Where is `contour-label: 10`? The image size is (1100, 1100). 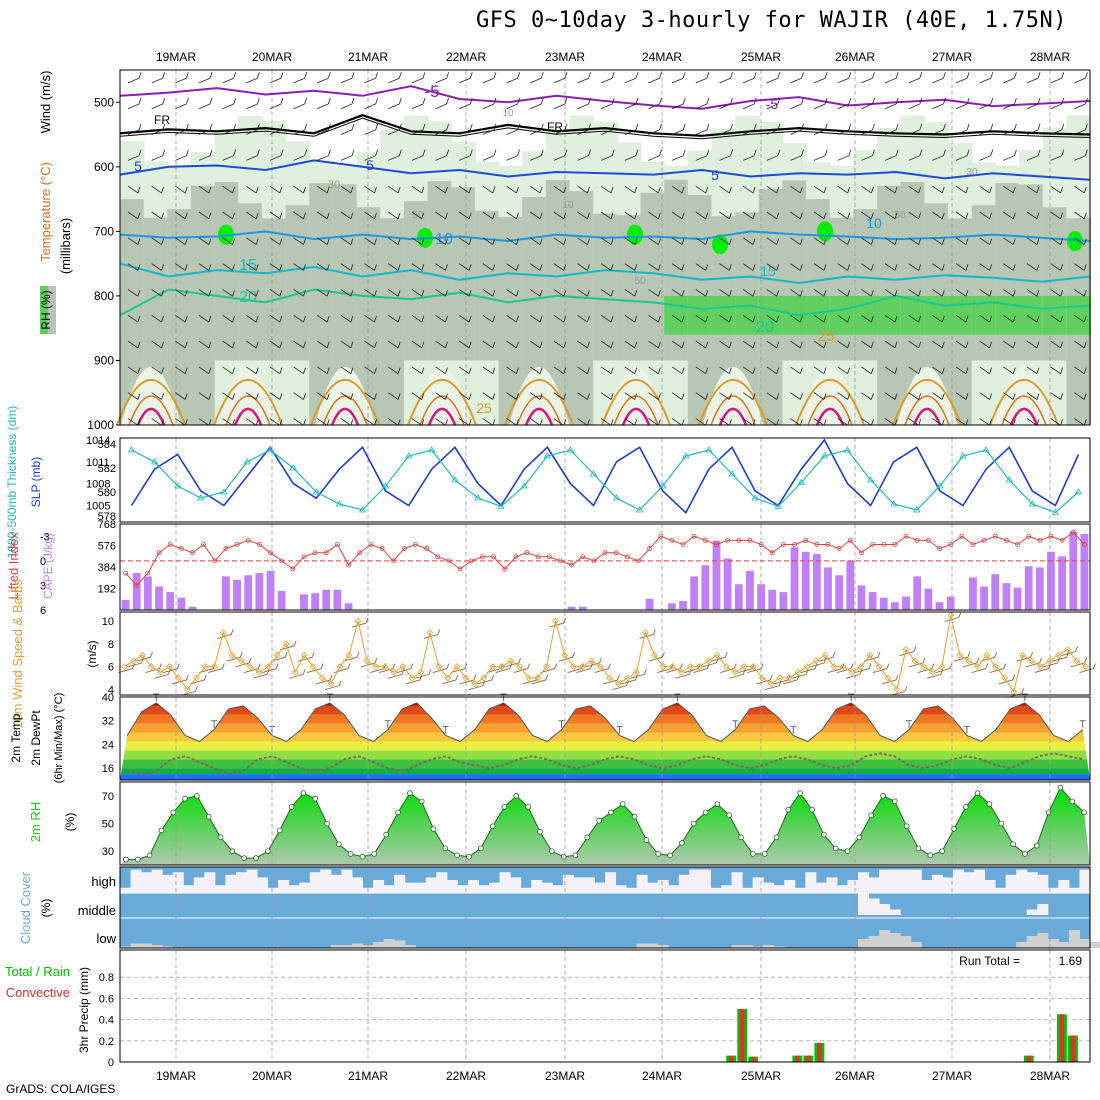
contour-label: 10 is located at coordinates (508, 113).